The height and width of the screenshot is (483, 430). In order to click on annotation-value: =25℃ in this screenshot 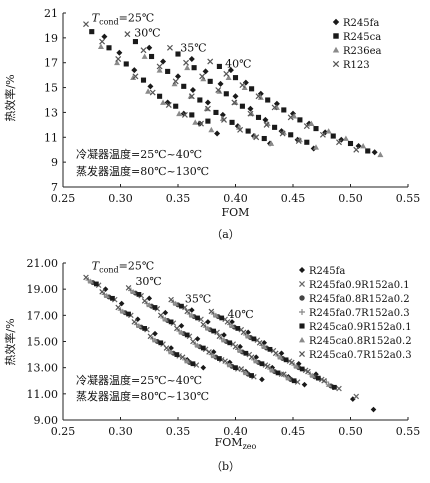, I will do `click(137, 266)`.